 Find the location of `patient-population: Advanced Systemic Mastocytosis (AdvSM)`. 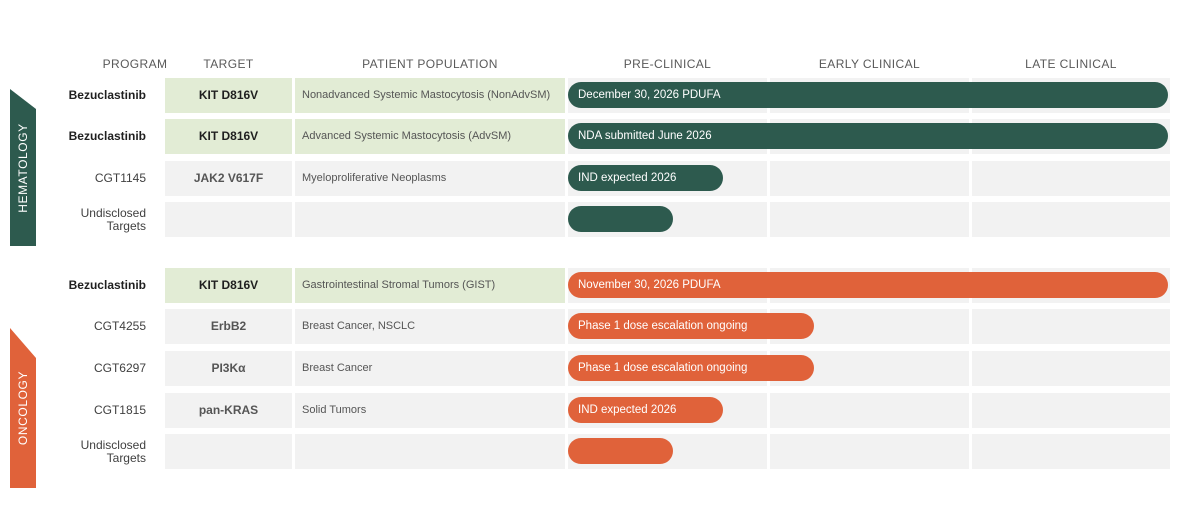

patient-population: Advanced Systemic Mastocytosis (AdvSM) is located at coordinates (407, 136).